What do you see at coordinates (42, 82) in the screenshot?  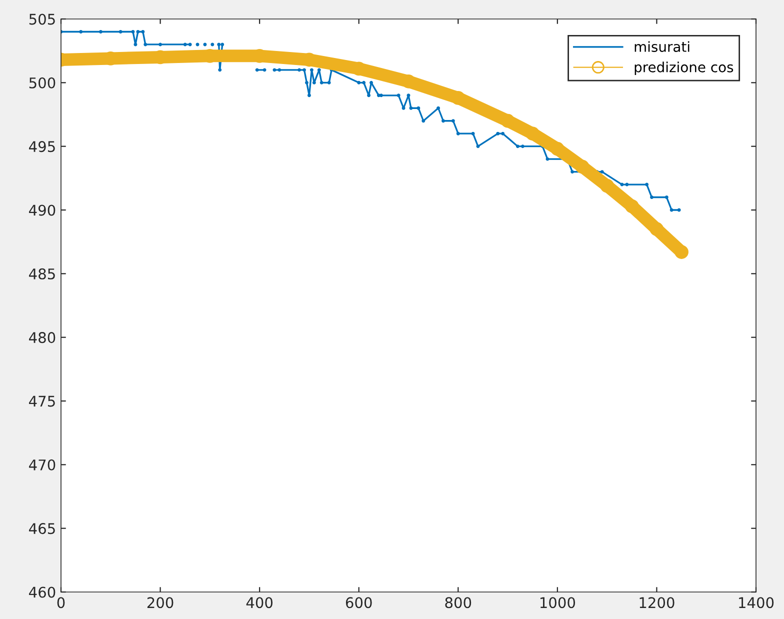 I see `y-tick-label: 500` at bounding box center [42, 82].